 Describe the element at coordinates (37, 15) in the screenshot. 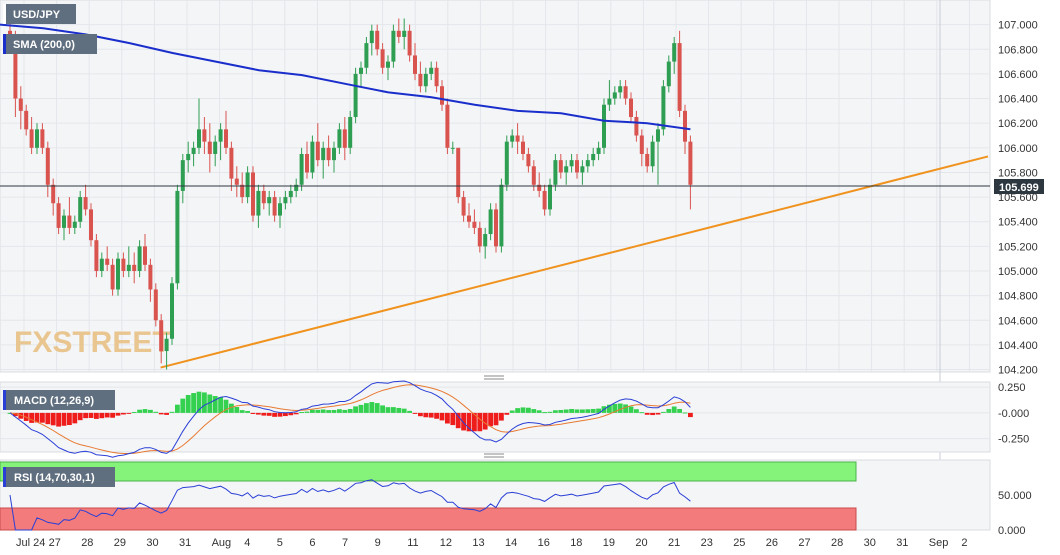

I see `symbol-label: USD/JPY` at that location.